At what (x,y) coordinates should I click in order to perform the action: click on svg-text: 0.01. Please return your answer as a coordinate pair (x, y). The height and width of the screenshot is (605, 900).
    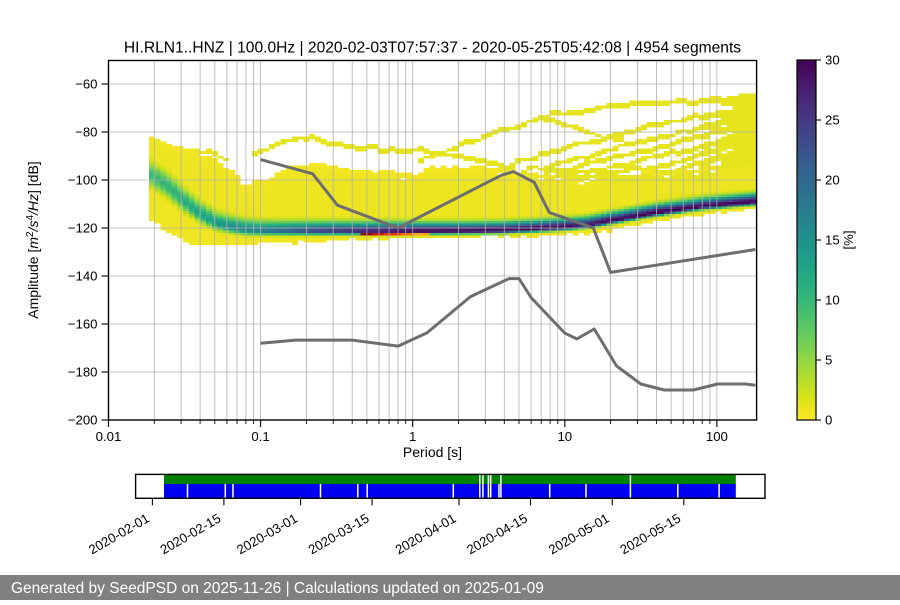
    Looking at the image, I should click on (109, 436).